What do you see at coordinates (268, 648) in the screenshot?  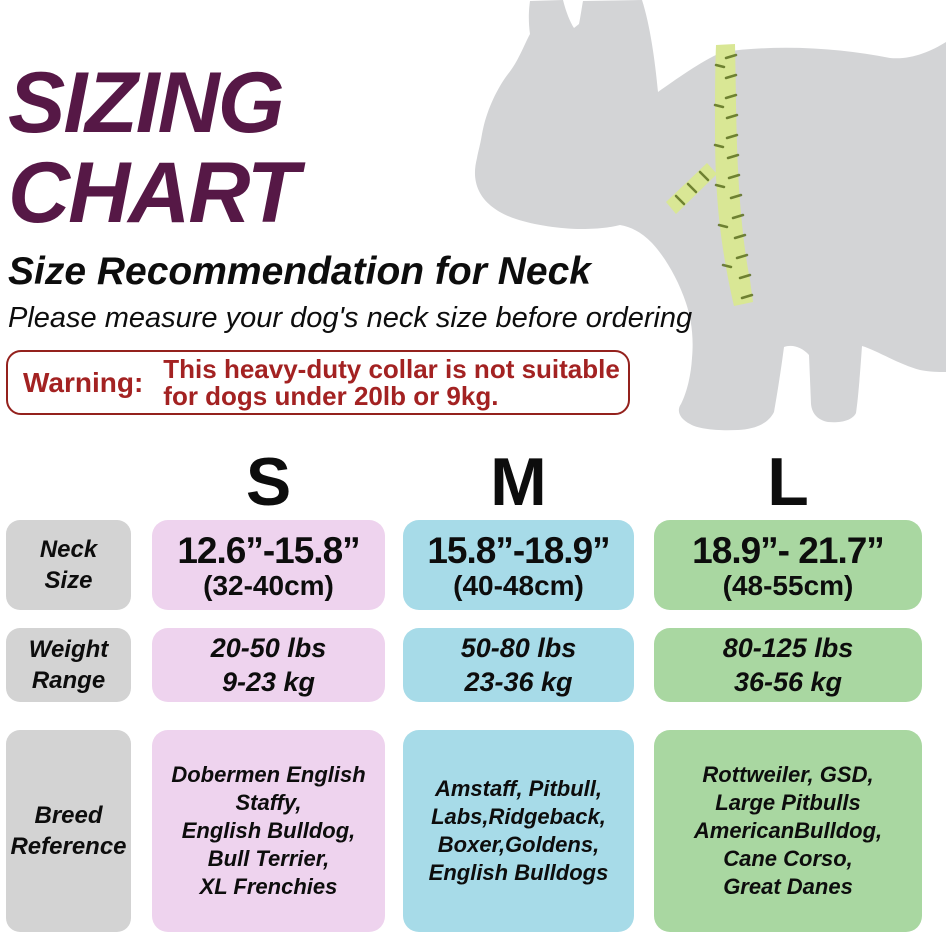 I see `weight-lbs-s: 20-50 lbs` at bounding box center [268, 648].